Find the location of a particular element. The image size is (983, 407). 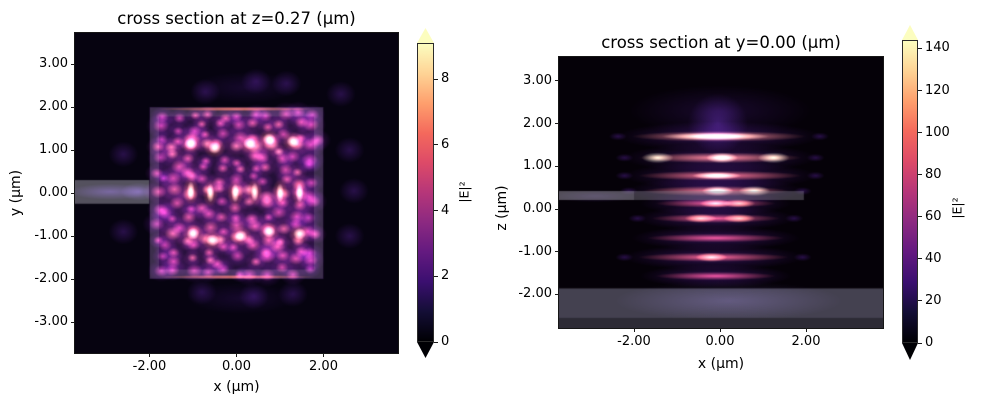

plot0-cbar-tick-label-0: 0 is located at coordinates (445, 341).